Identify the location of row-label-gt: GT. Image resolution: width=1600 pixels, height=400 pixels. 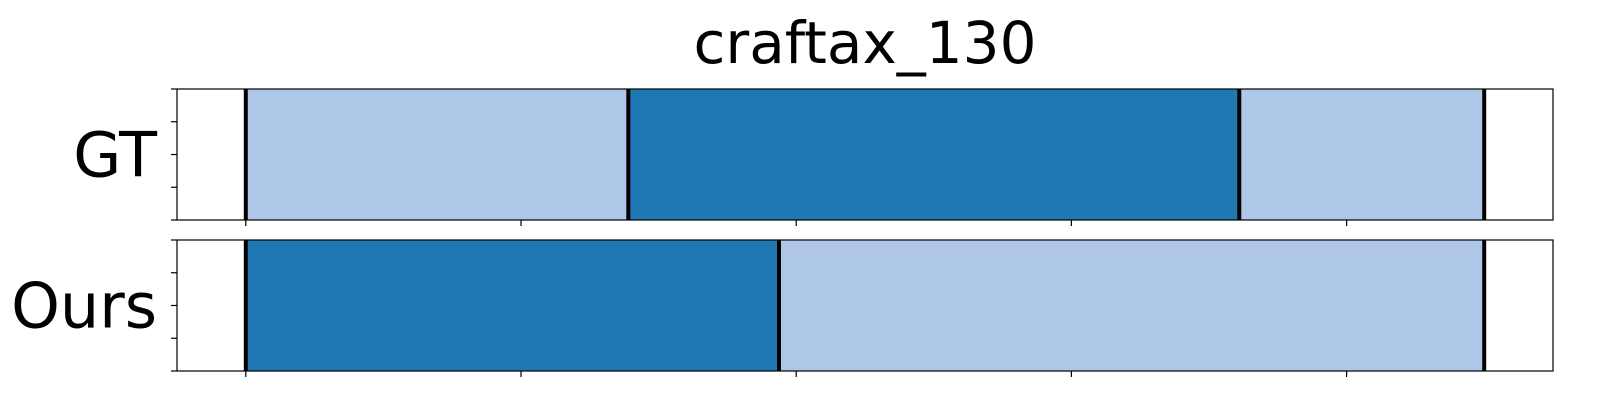
(115, 155).